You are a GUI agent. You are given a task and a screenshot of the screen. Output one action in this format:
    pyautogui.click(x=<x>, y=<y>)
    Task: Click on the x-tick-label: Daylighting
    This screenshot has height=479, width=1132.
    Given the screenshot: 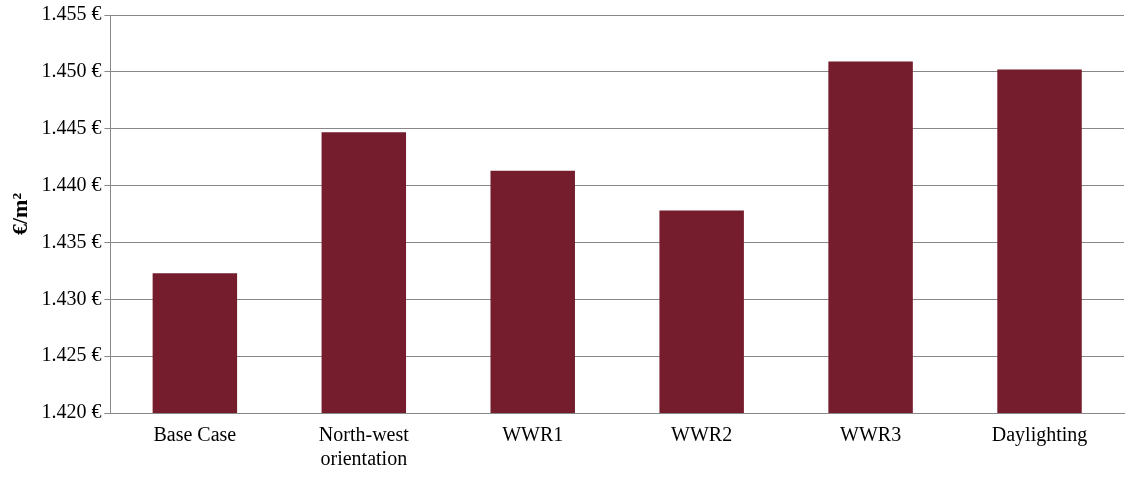 What is the action you would take?
    pyautogui.click(x=1039, y=435)
    